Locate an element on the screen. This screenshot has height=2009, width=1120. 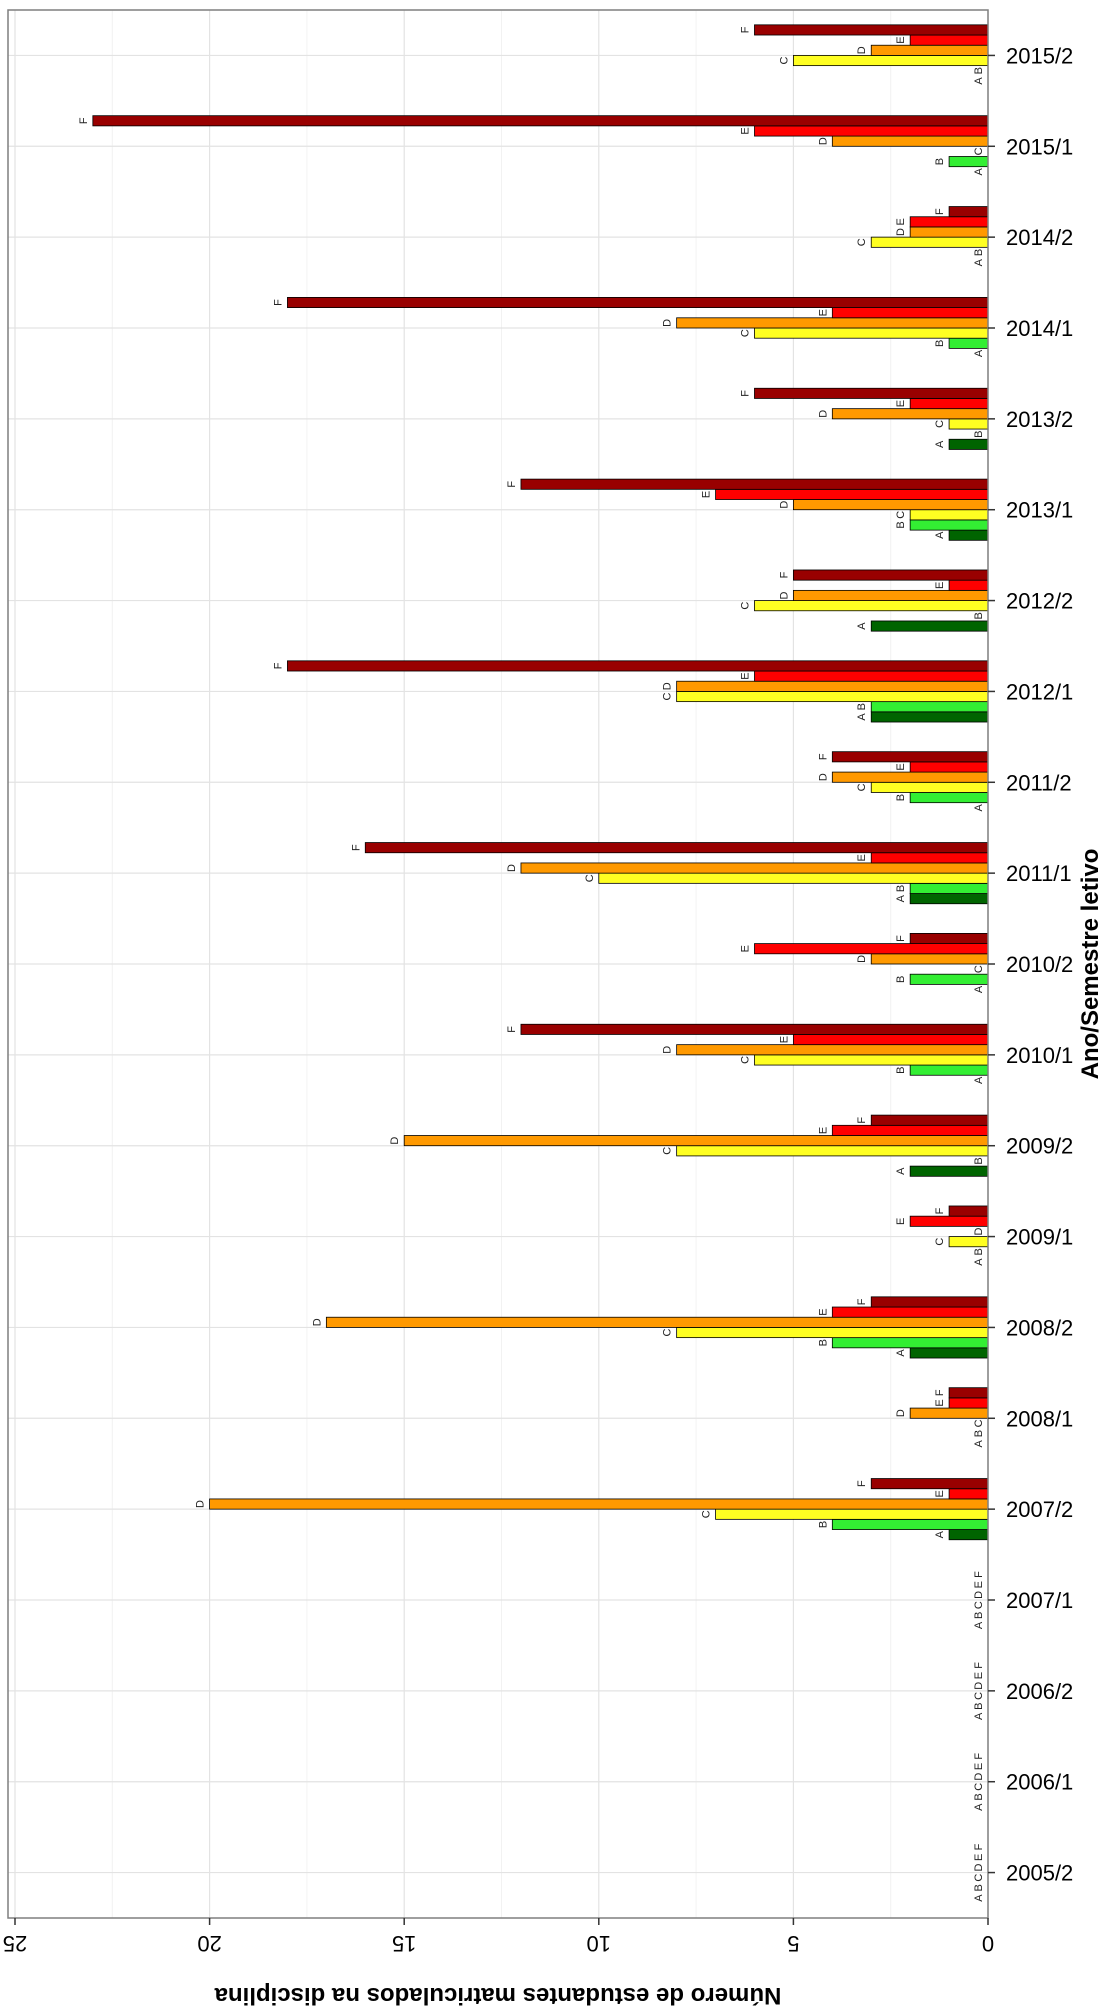
bar-2013-1-F is located at coordinates (754, 484).